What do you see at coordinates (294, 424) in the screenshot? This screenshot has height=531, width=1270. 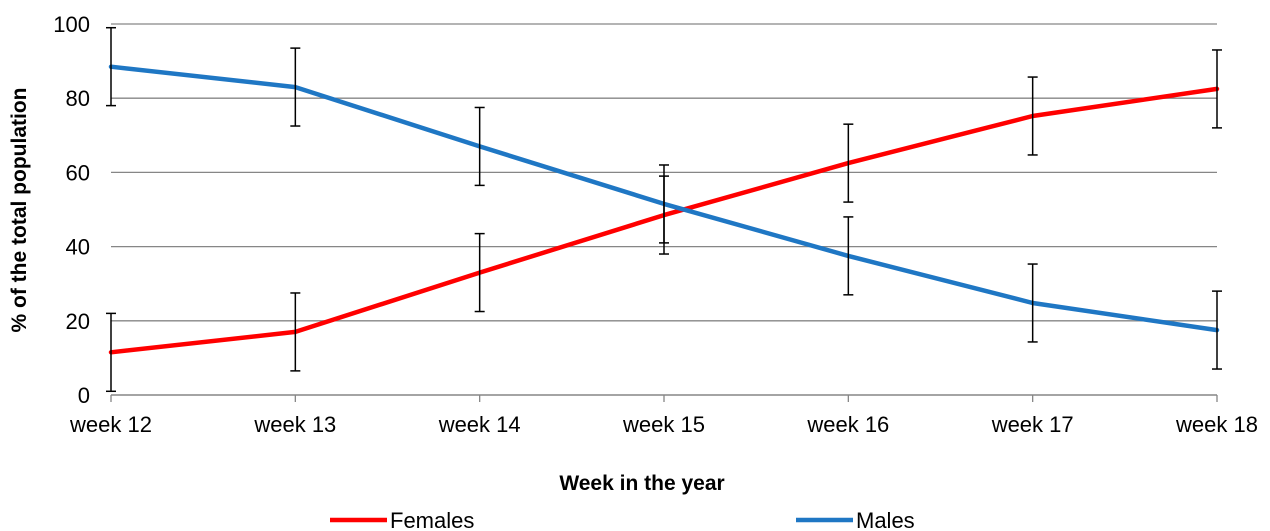 I see `x-tick-label-2: week 13` at bounding box center [294, 424].